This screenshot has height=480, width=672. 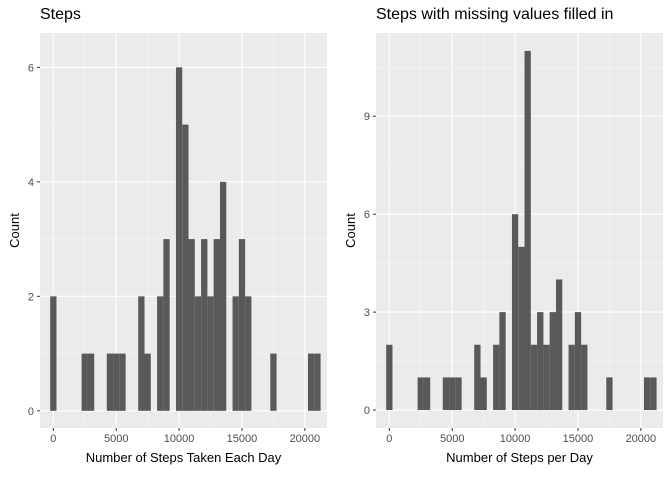 What do you see at coordinates (60, 14) in the screenshot?
I see `chart-title: Steps` at bounding box center [60, 14].